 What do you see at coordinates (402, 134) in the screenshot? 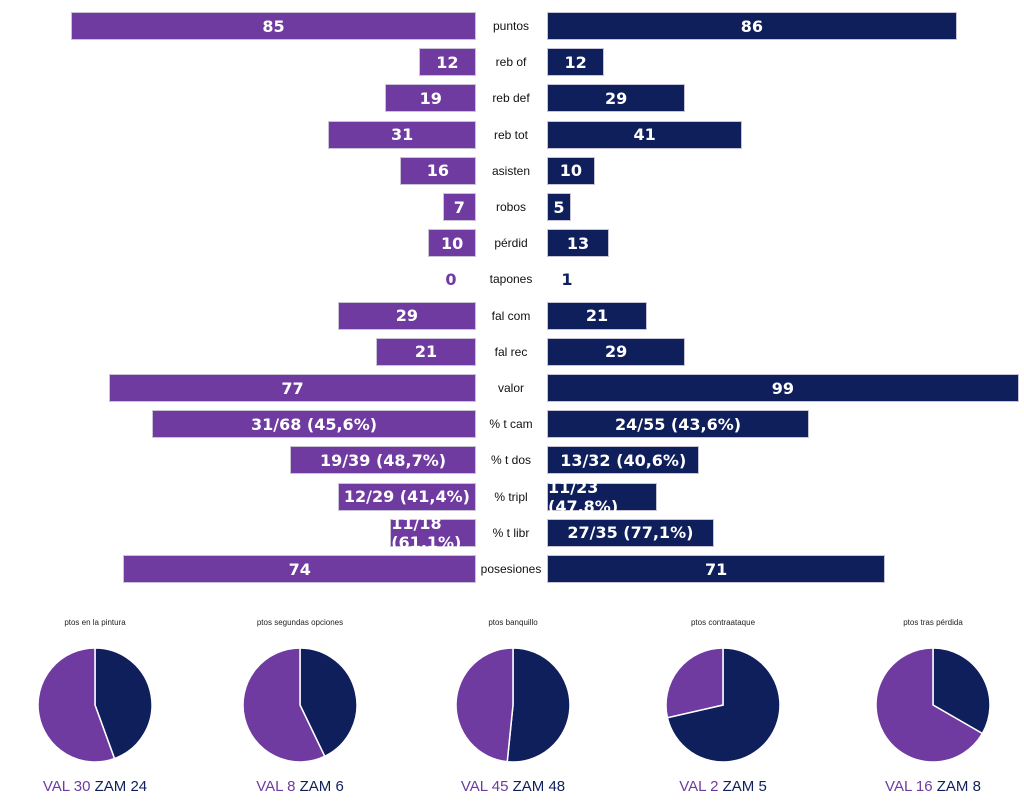
I see `bar-left-3: 31` at bounding box center [402, 134].